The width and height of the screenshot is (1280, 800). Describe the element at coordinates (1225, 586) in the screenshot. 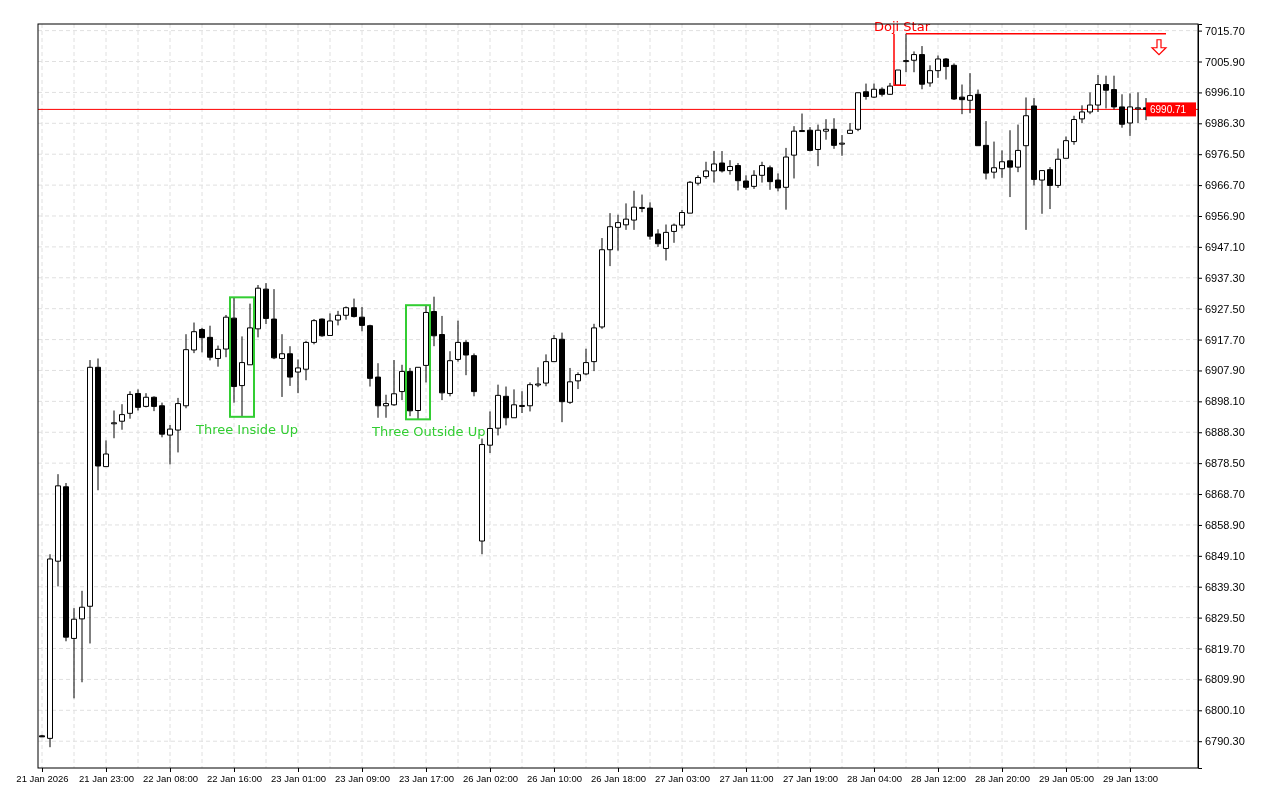

I see `y-tick-label: 6839.30` at that location.